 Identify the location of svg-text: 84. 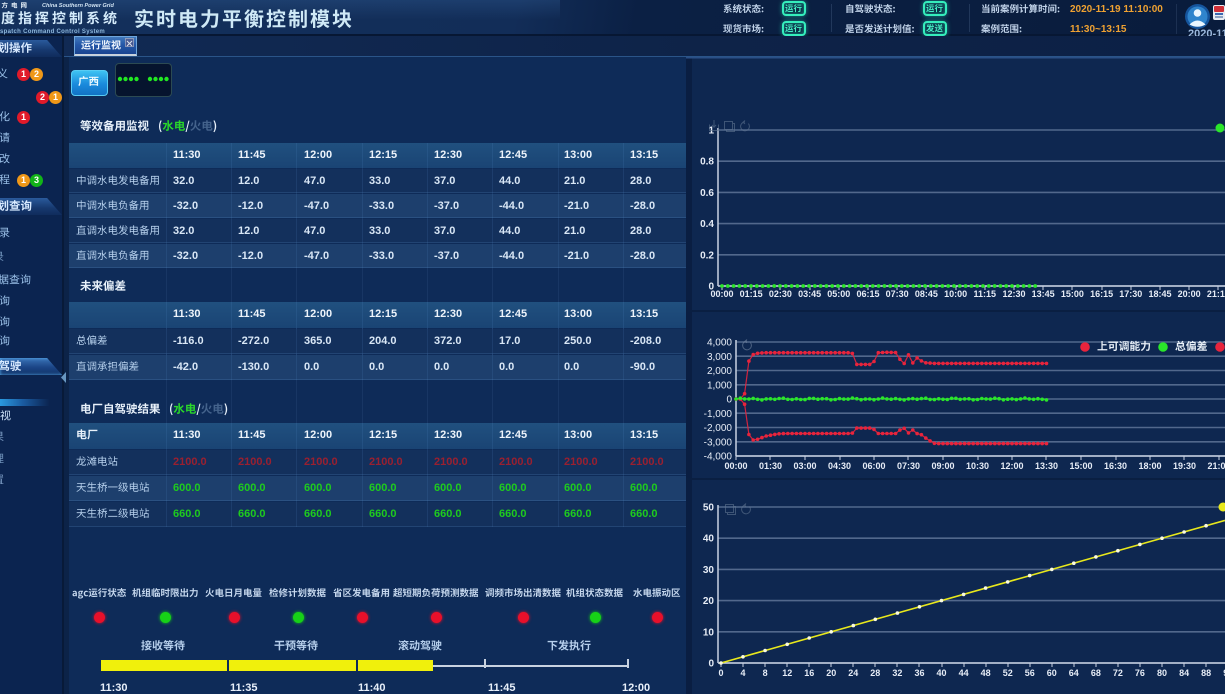
(1184, 673).